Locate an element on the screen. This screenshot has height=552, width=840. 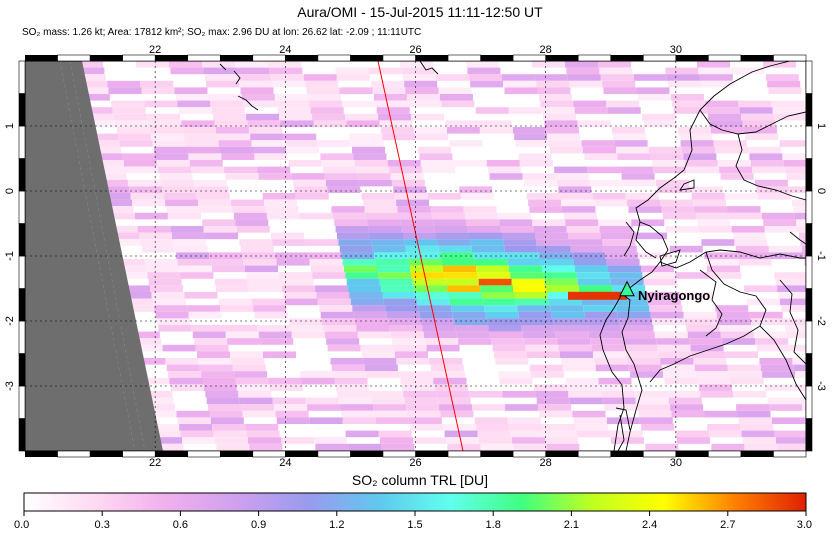
y-tick-labels-right: 1 0 -1 -2 -3 is located at coordinates (821, 257).